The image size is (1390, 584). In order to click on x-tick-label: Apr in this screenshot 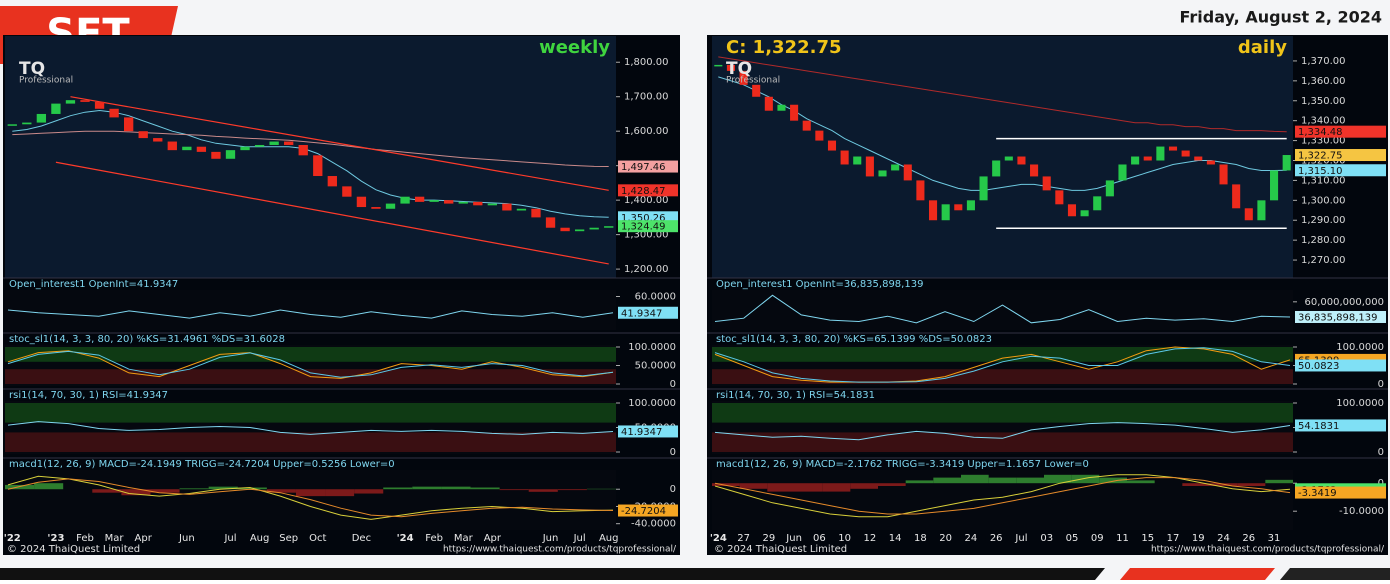, I will do `click(493, 538)`.